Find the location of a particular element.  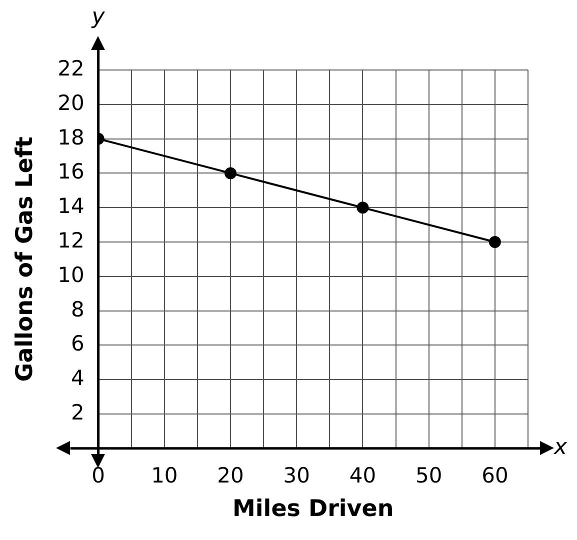

x-tick-label: 40 is located at coordinates (362, 475).